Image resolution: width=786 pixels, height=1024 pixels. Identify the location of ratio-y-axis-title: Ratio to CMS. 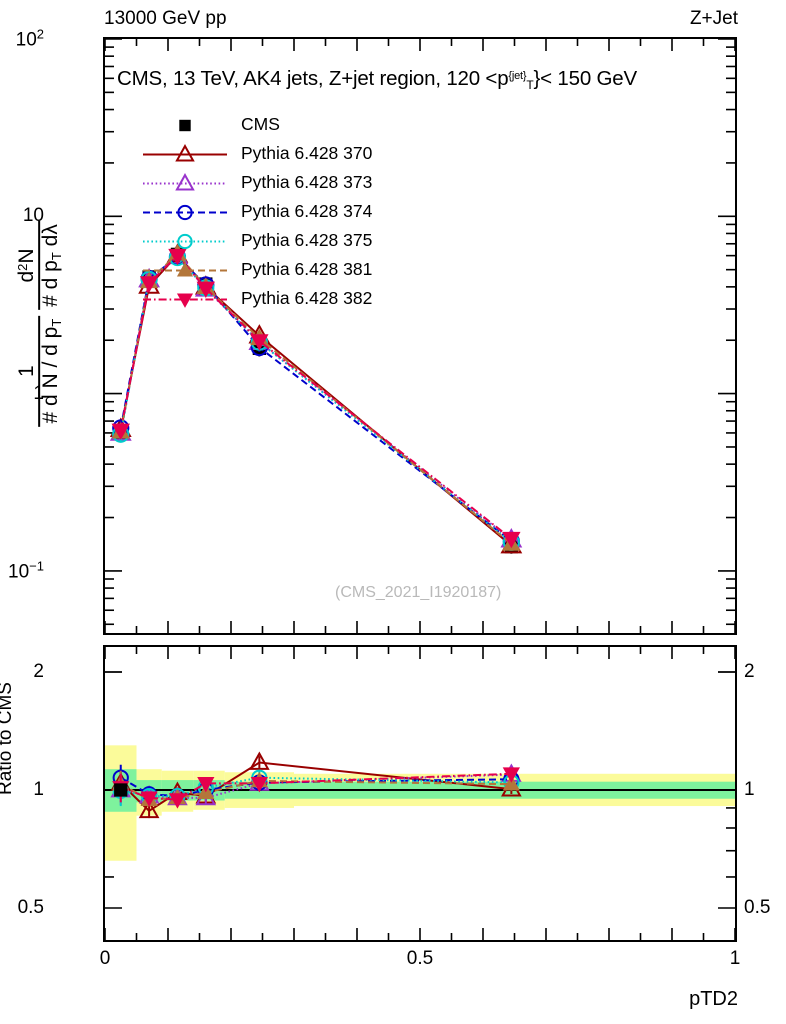
(8, 738).